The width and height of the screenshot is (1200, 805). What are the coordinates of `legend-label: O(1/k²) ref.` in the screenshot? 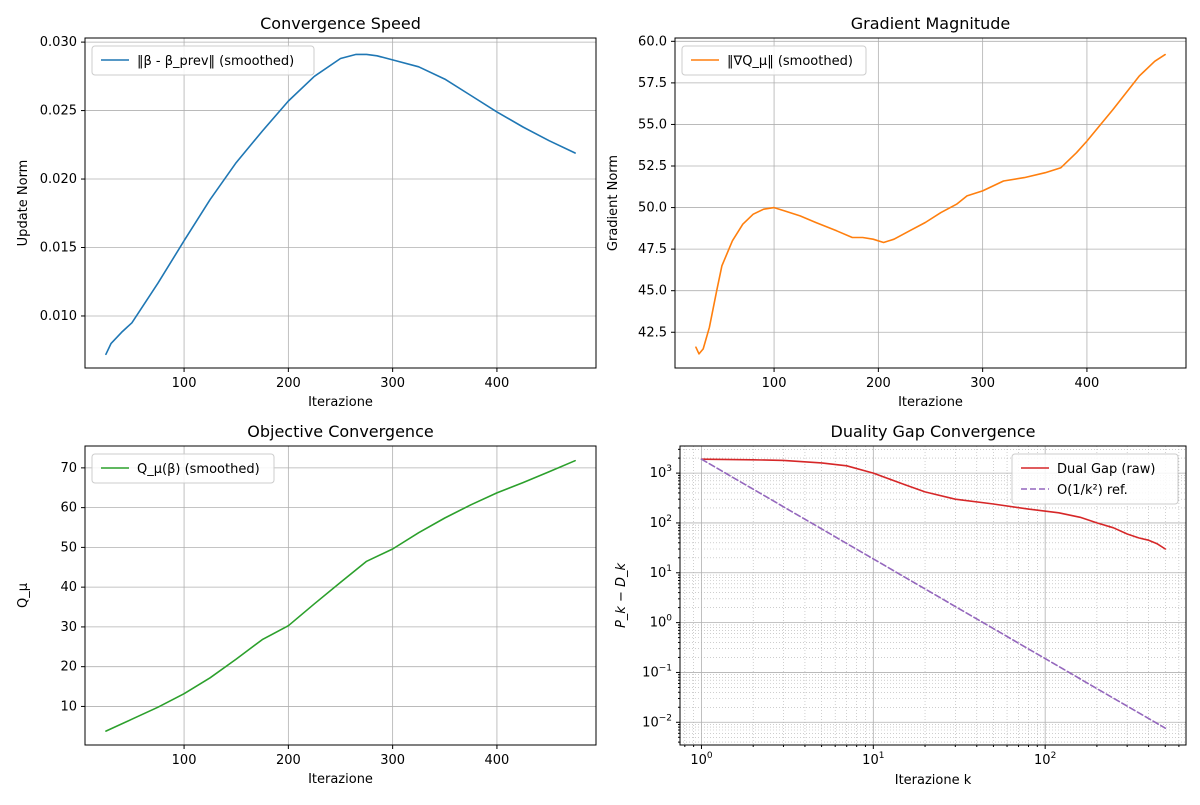 It's located at (1092, 490).